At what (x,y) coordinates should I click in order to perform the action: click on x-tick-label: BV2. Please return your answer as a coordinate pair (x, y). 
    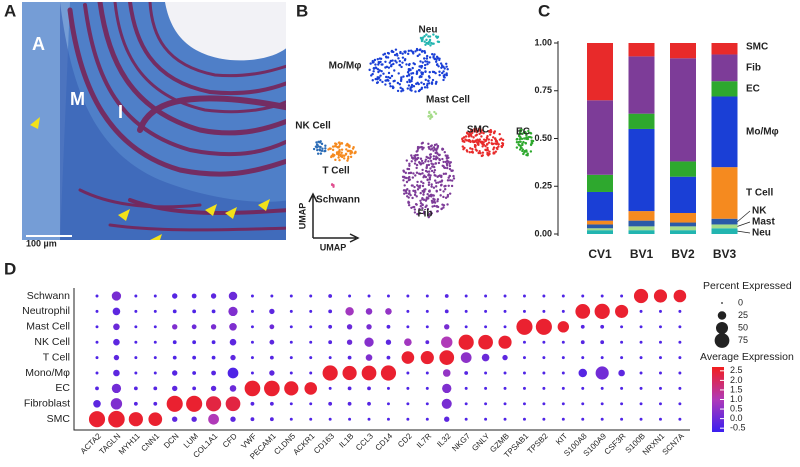
    Looking at the image, I should click on (683, 254).